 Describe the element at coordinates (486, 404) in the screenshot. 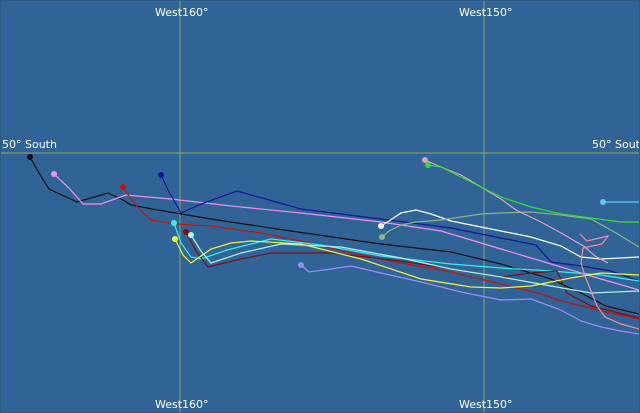

I see `longitude-label-150w-bottom: West150°` at that location.